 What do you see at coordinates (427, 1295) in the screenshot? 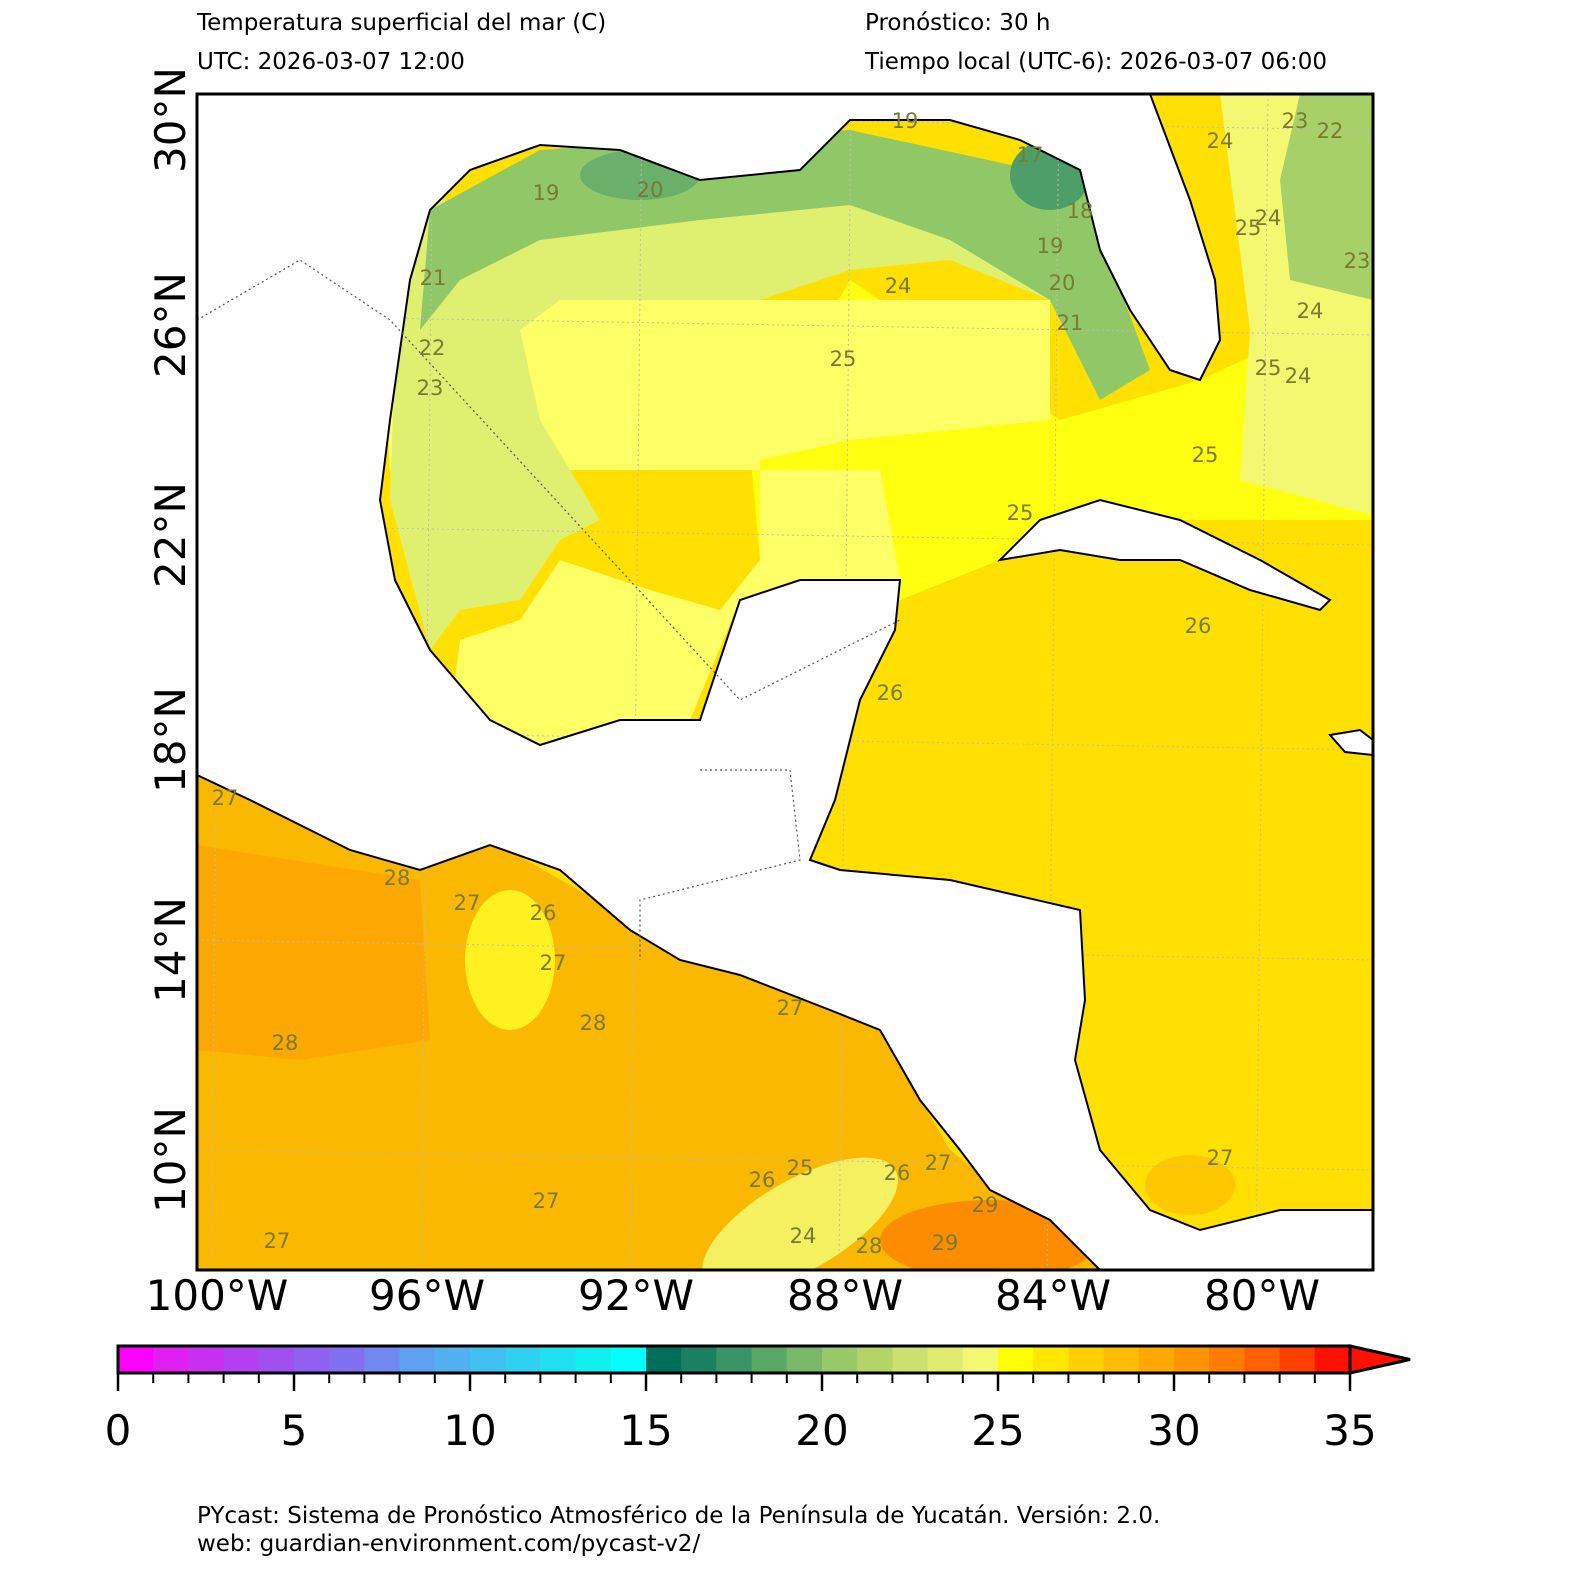
I see `lon-label: 96°W` at bounding box center [427, 1295].